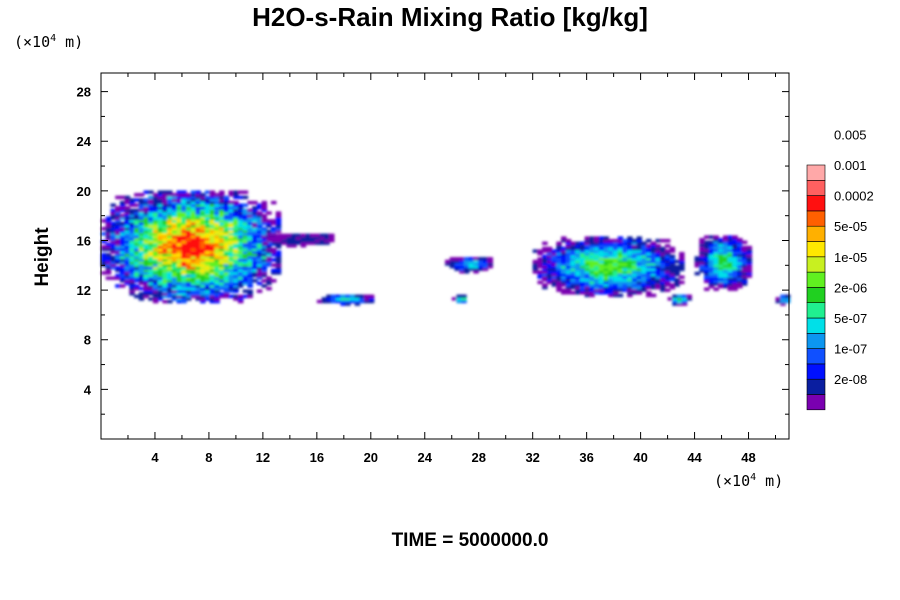 The height and width of the screenshot is (600, 900). Describe the element at coordinates (816, 295) in the screenshot. I see `colorbar-swatch` at that location.